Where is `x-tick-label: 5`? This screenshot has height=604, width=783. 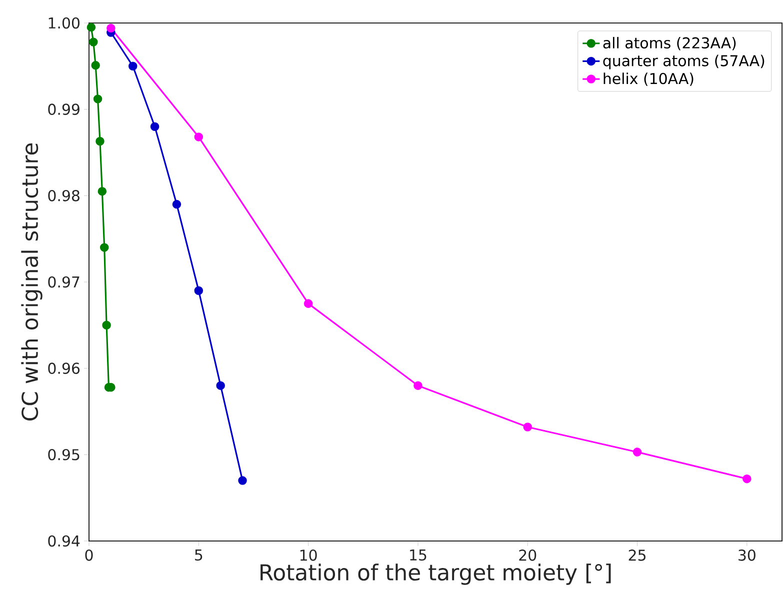
x-tick-label: 5 is located at coordinates (198, 555).